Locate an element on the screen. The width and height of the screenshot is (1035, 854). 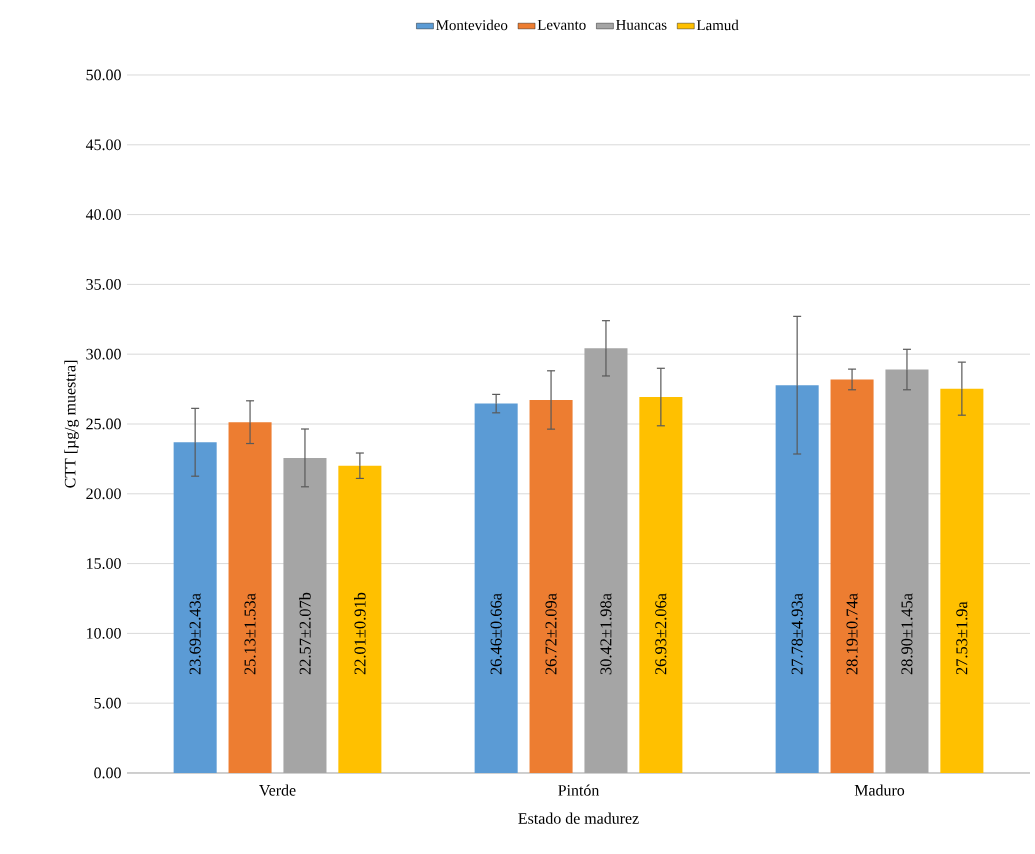
y-tick-label: 15.00 is located at coordinates (104, 563).